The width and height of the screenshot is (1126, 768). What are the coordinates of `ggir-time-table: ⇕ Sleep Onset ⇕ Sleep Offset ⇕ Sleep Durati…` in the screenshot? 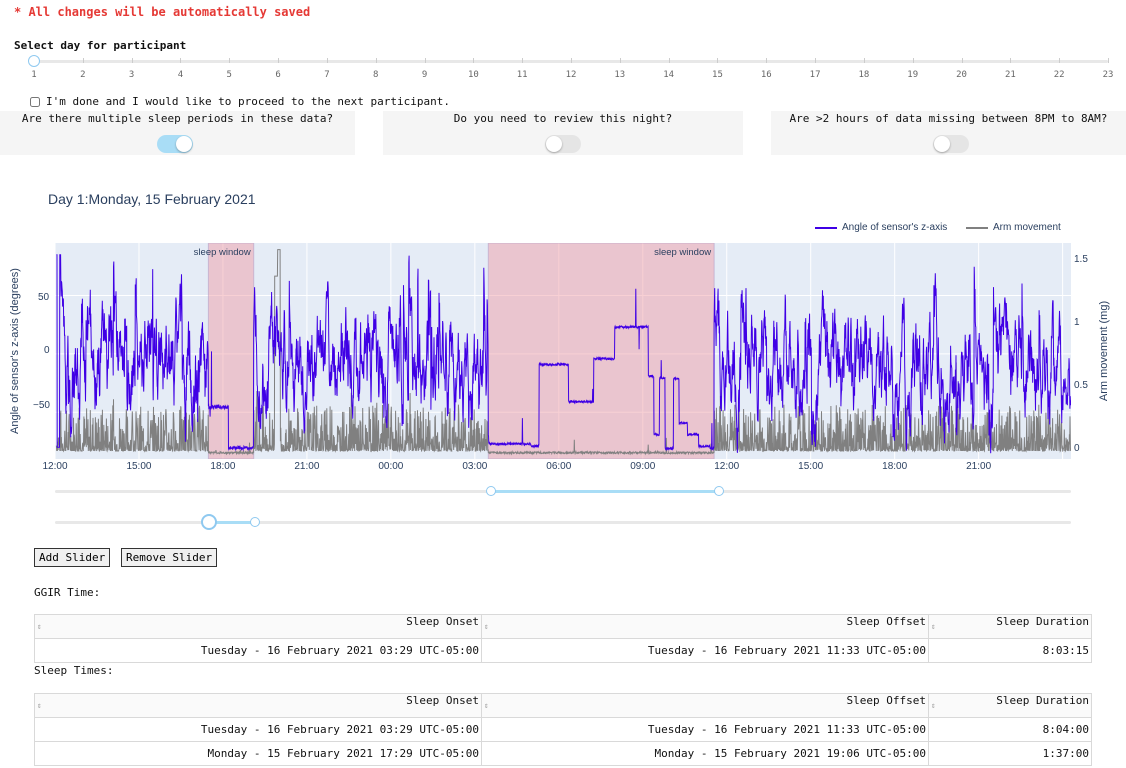 It's located at (563, 638).